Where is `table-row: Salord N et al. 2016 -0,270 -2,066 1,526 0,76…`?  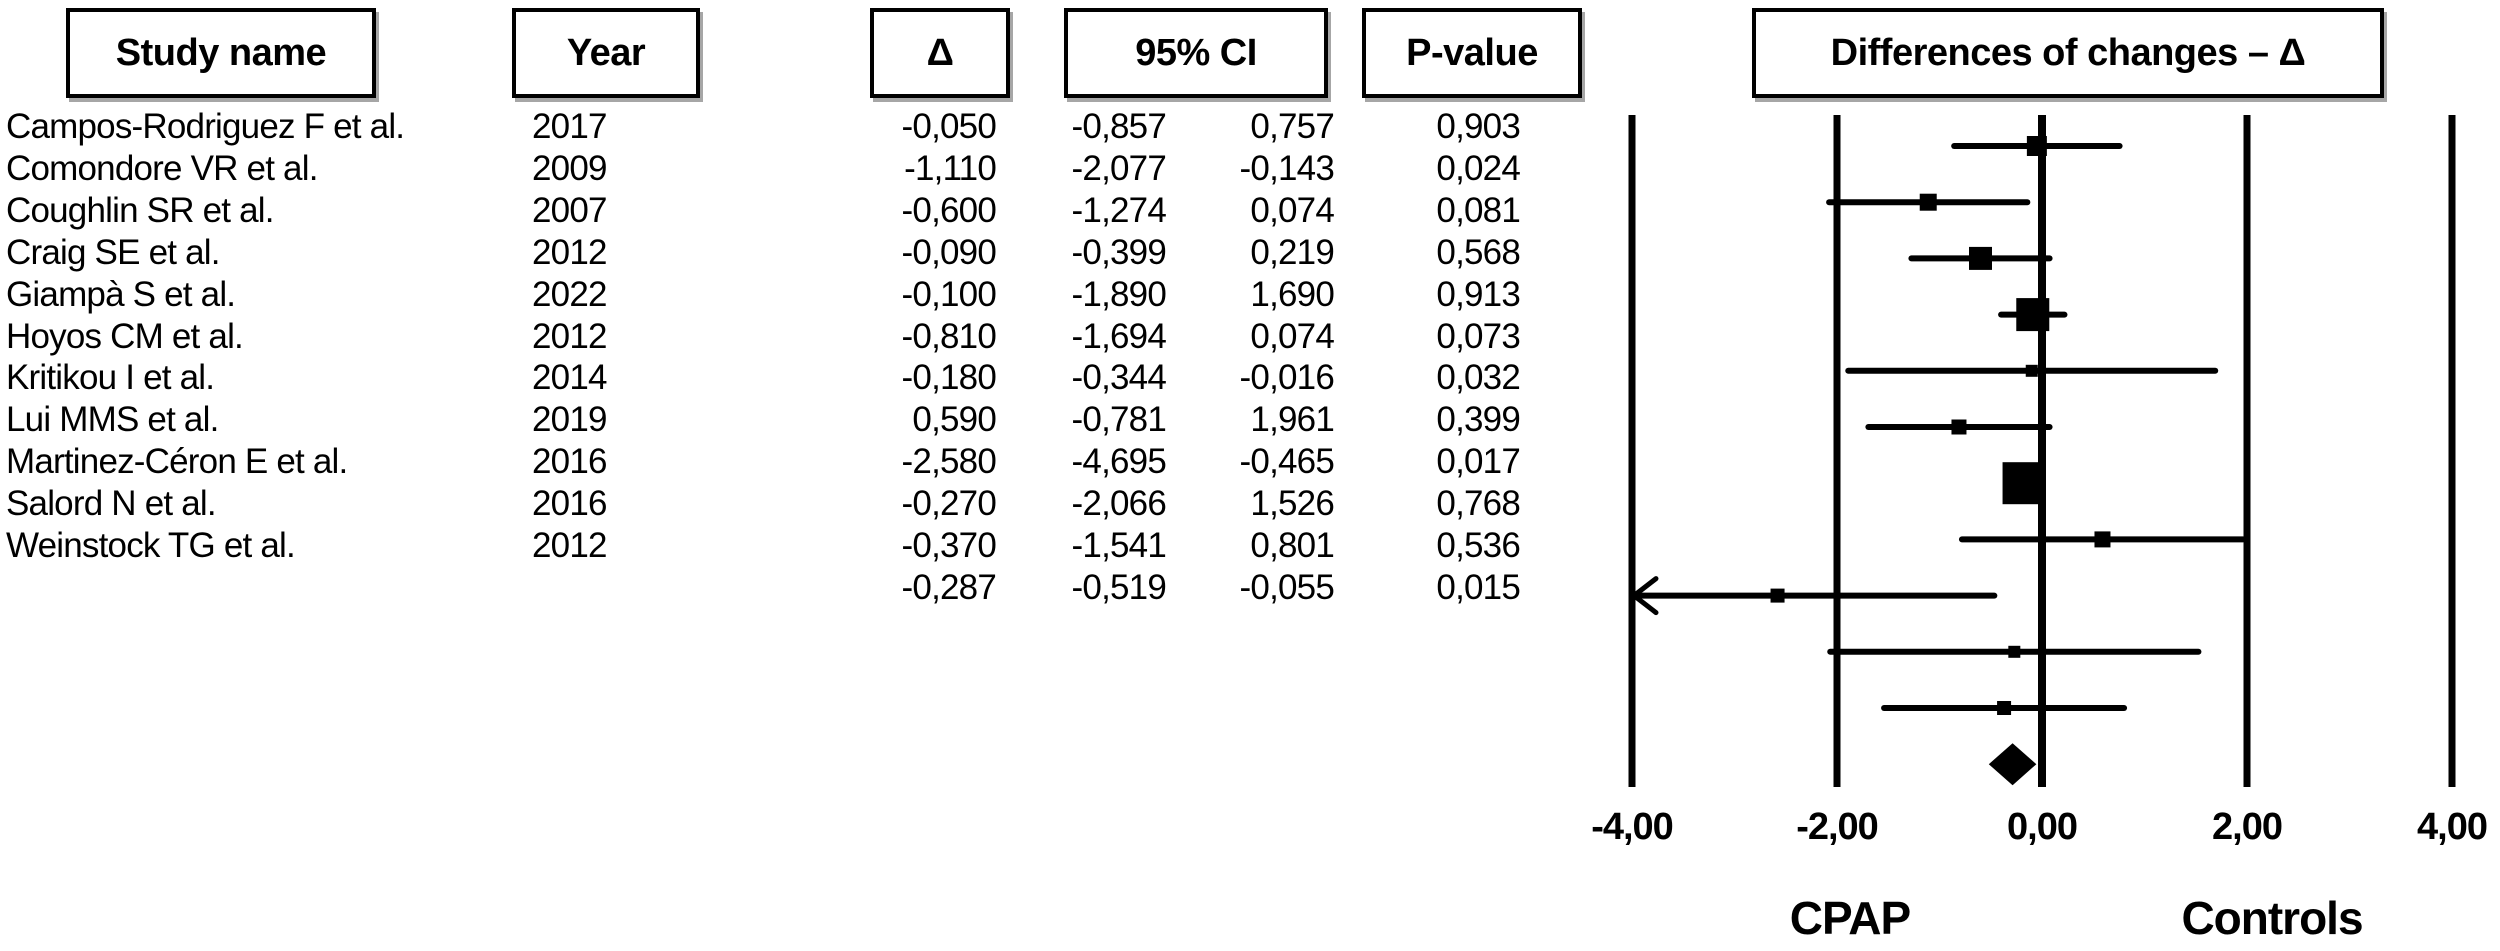 table-row: Salord N et al. 2016 -0,270 -2,066 1,526 0,76… is located at coordinates (805, 504).